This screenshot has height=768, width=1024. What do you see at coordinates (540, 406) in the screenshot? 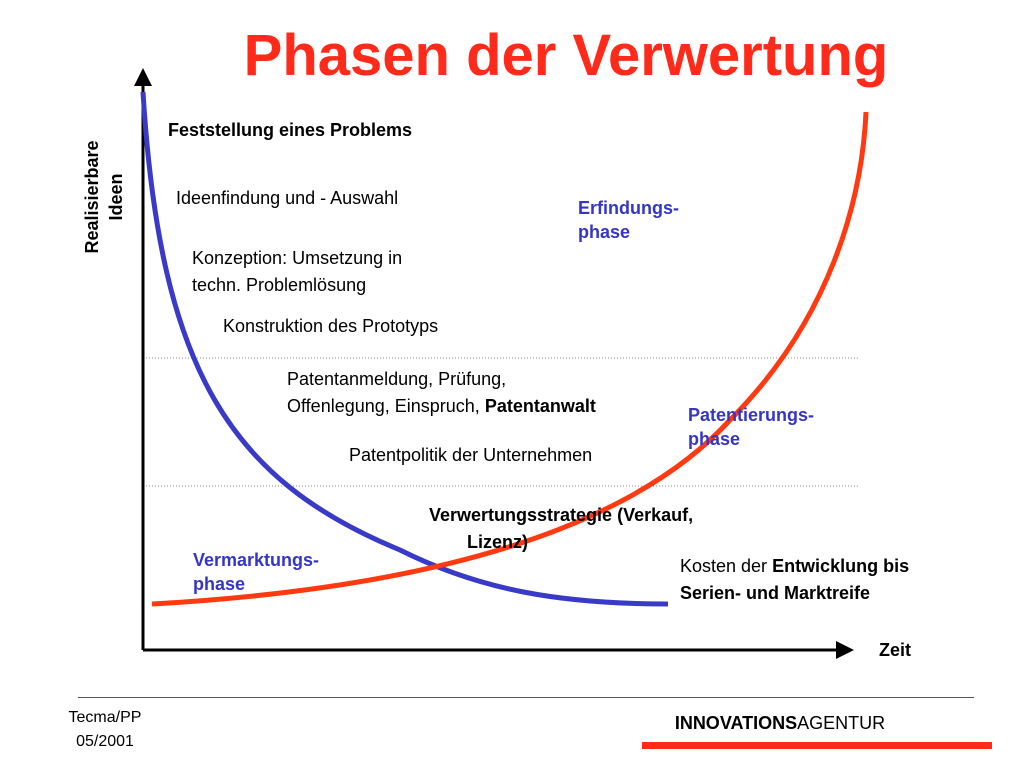
I see `step-patent-attorney: Patentanwalt` at bounding box center [540, 406].